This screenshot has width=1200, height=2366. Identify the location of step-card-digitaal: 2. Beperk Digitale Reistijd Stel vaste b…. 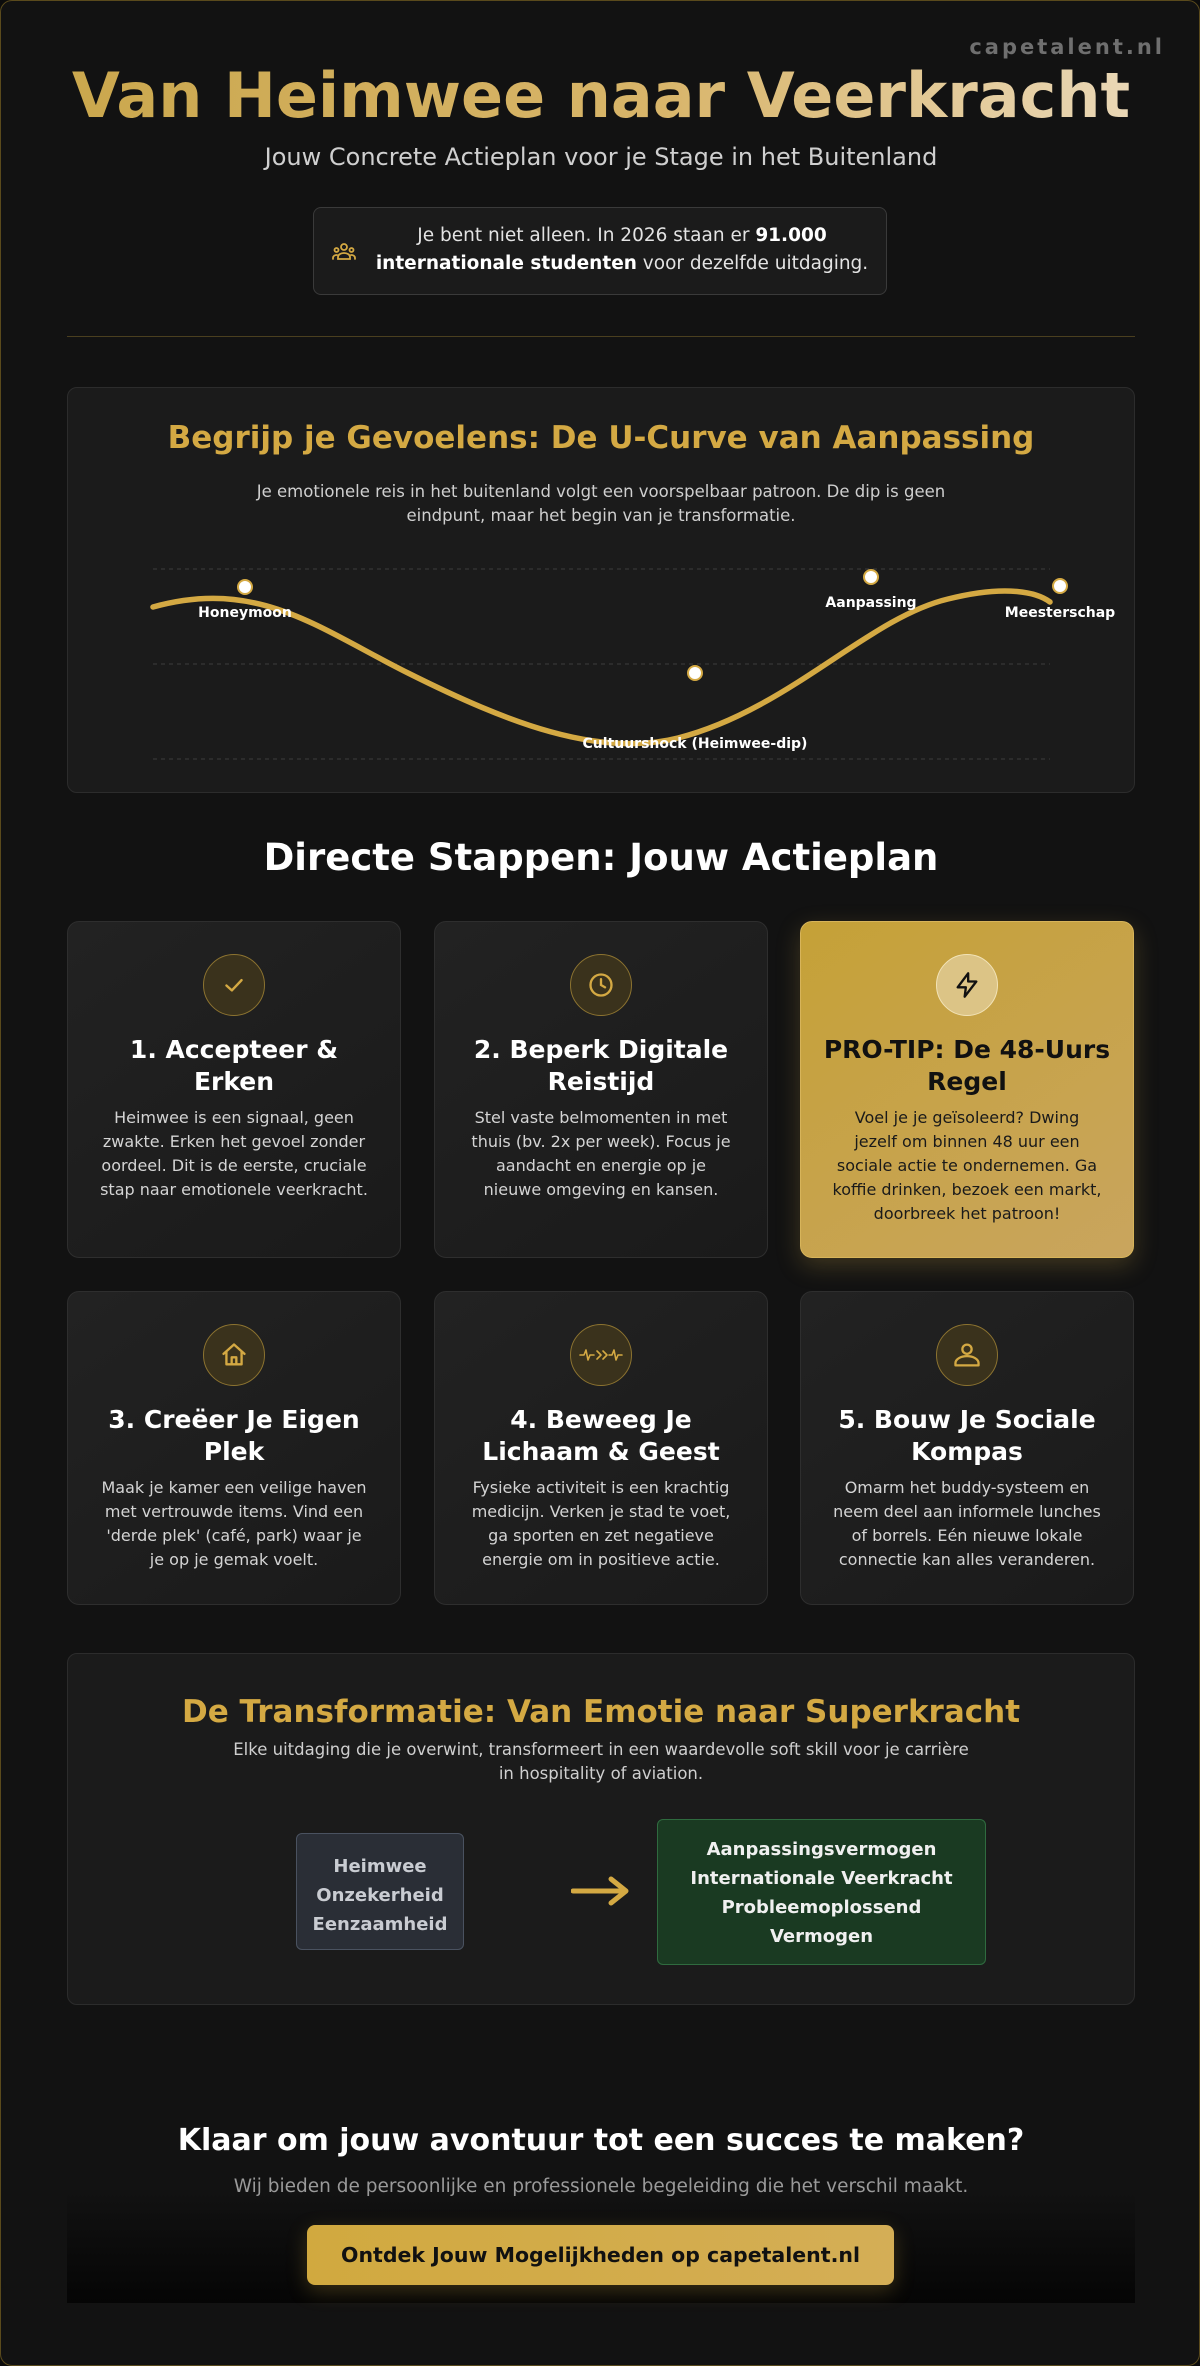
(601, 1089).